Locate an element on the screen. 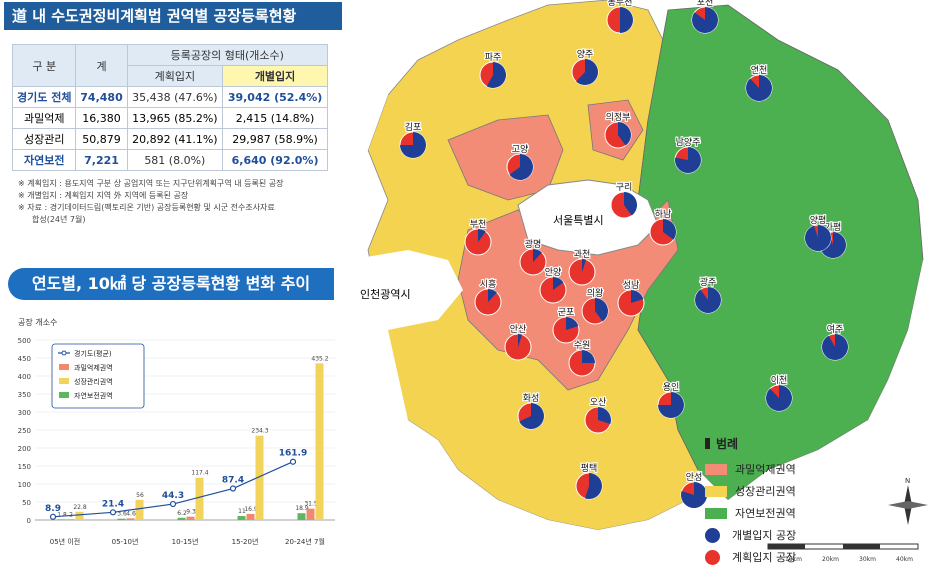 This screenshot has width=938, height=568. row-planned: 13,965 (85.2%) is located at coordinates (175, 118).